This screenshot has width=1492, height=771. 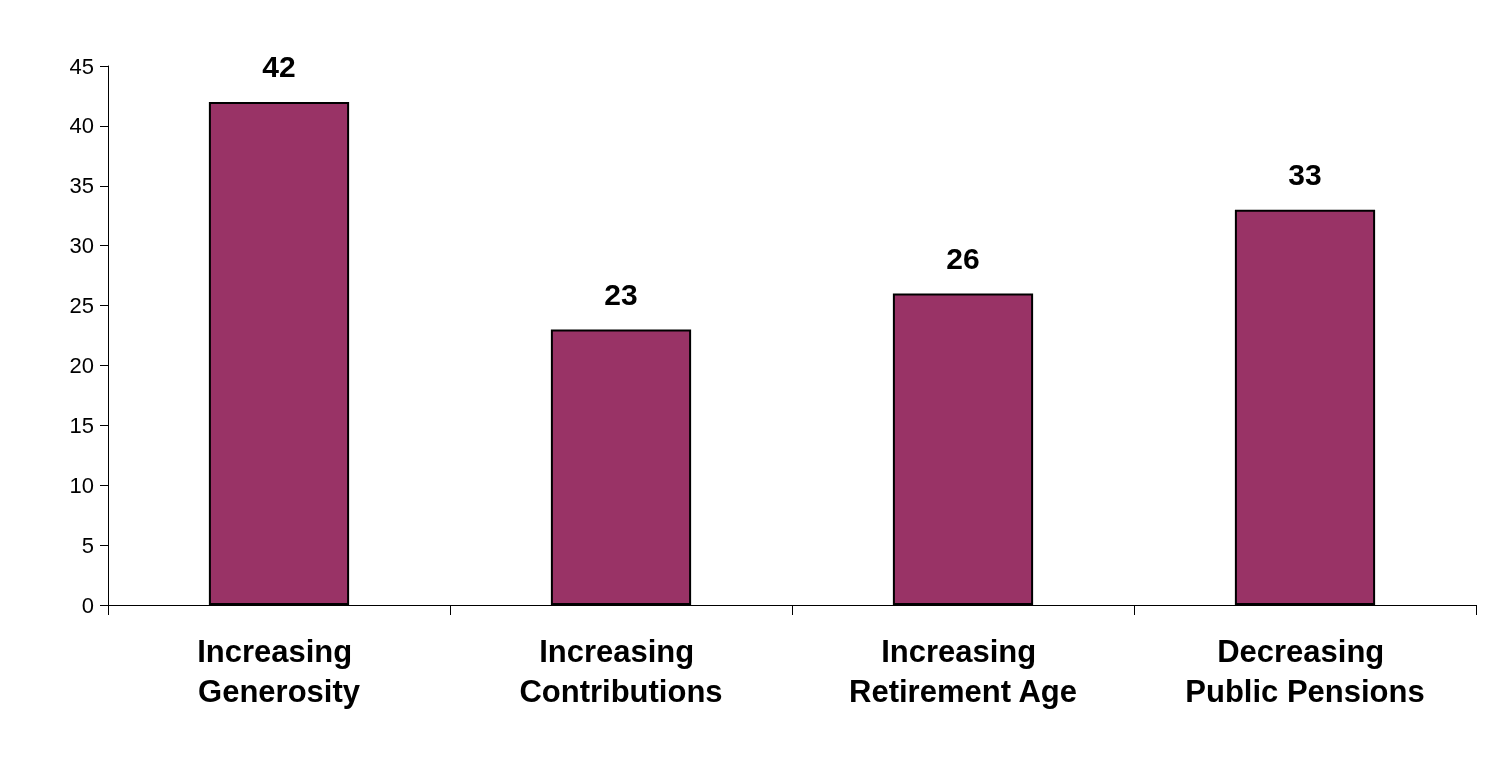 I want to click on y-tick-label: 15, so click(x=81, y=425).